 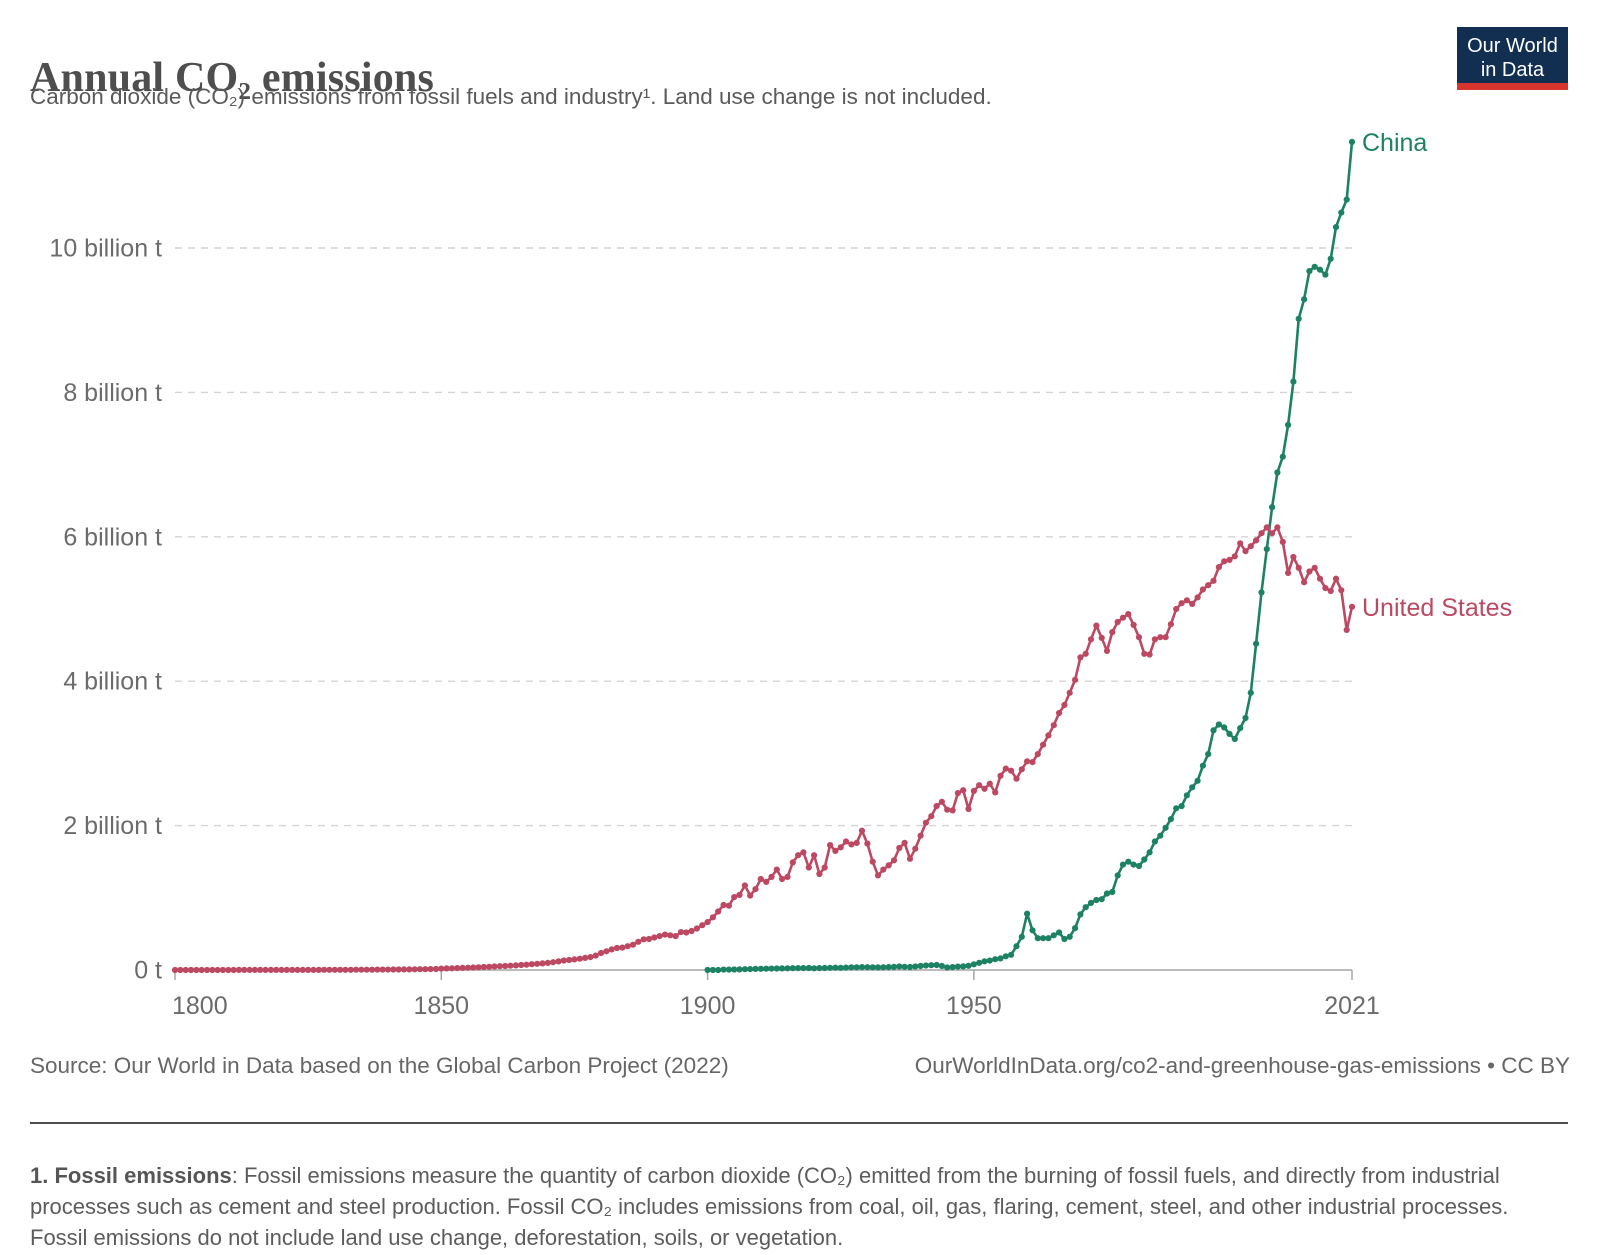 What do you see at coordinates (1394, 143) in the screenshot?
I see `series-label-china: China` at bounding box center [1394, 143].